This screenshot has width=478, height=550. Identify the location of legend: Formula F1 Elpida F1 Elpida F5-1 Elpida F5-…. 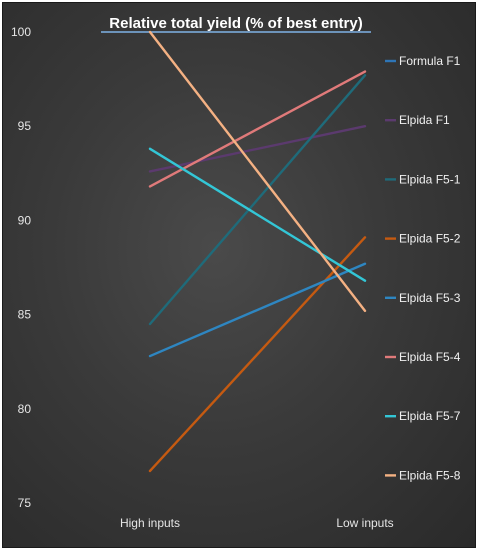
(423, 268).